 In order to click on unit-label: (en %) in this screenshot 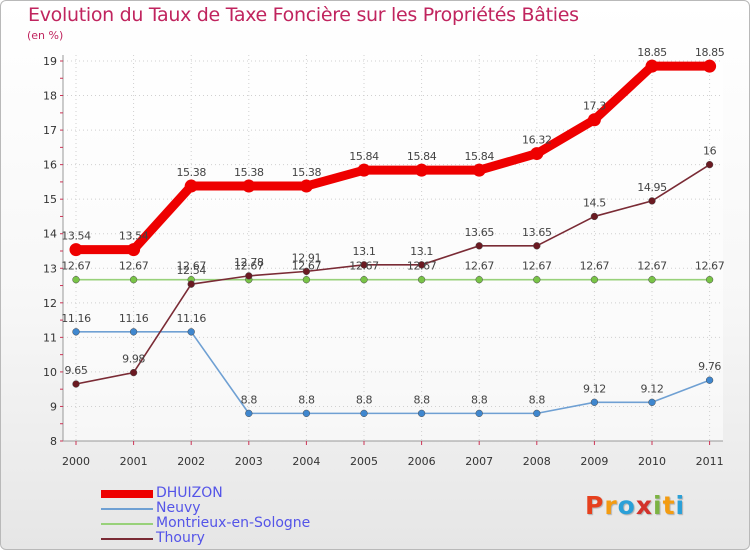, I will do `click(45, 35)`.